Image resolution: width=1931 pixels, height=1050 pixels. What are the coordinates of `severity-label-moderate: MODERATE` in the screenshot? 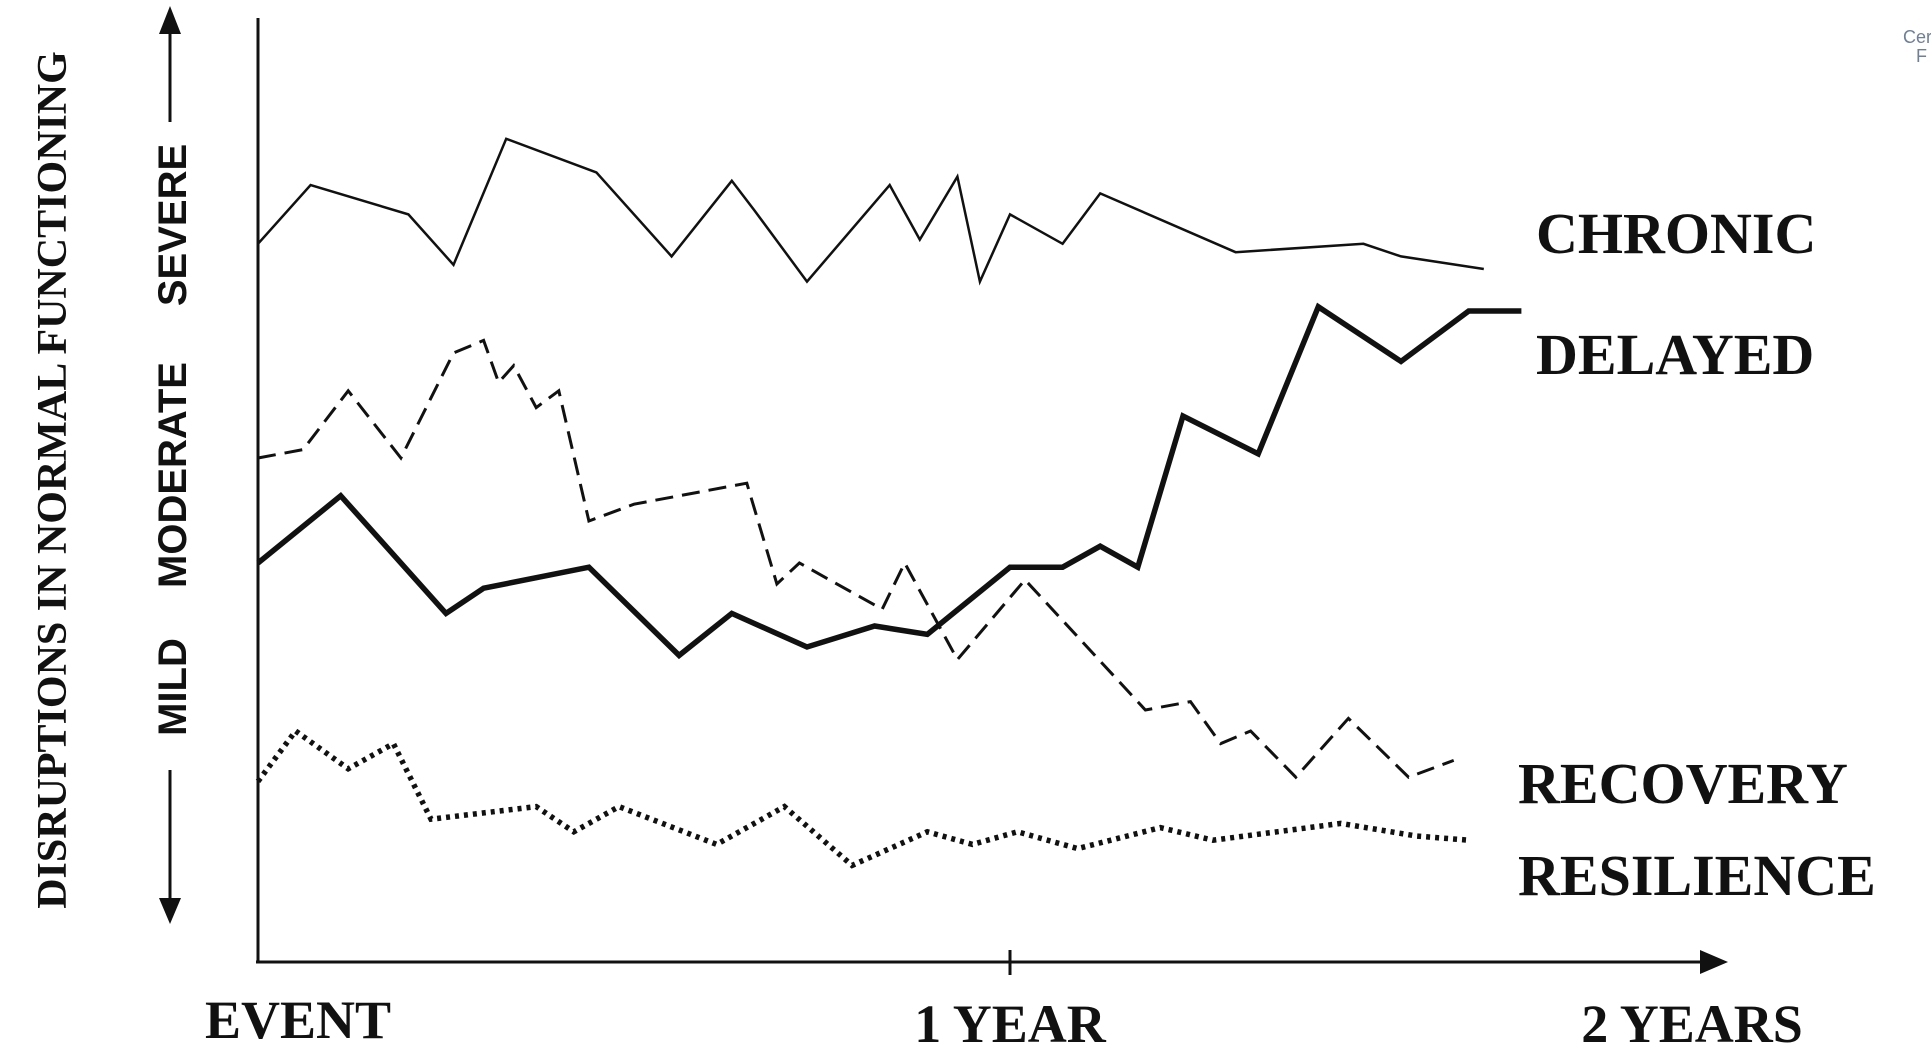 It's located at (173, 475).